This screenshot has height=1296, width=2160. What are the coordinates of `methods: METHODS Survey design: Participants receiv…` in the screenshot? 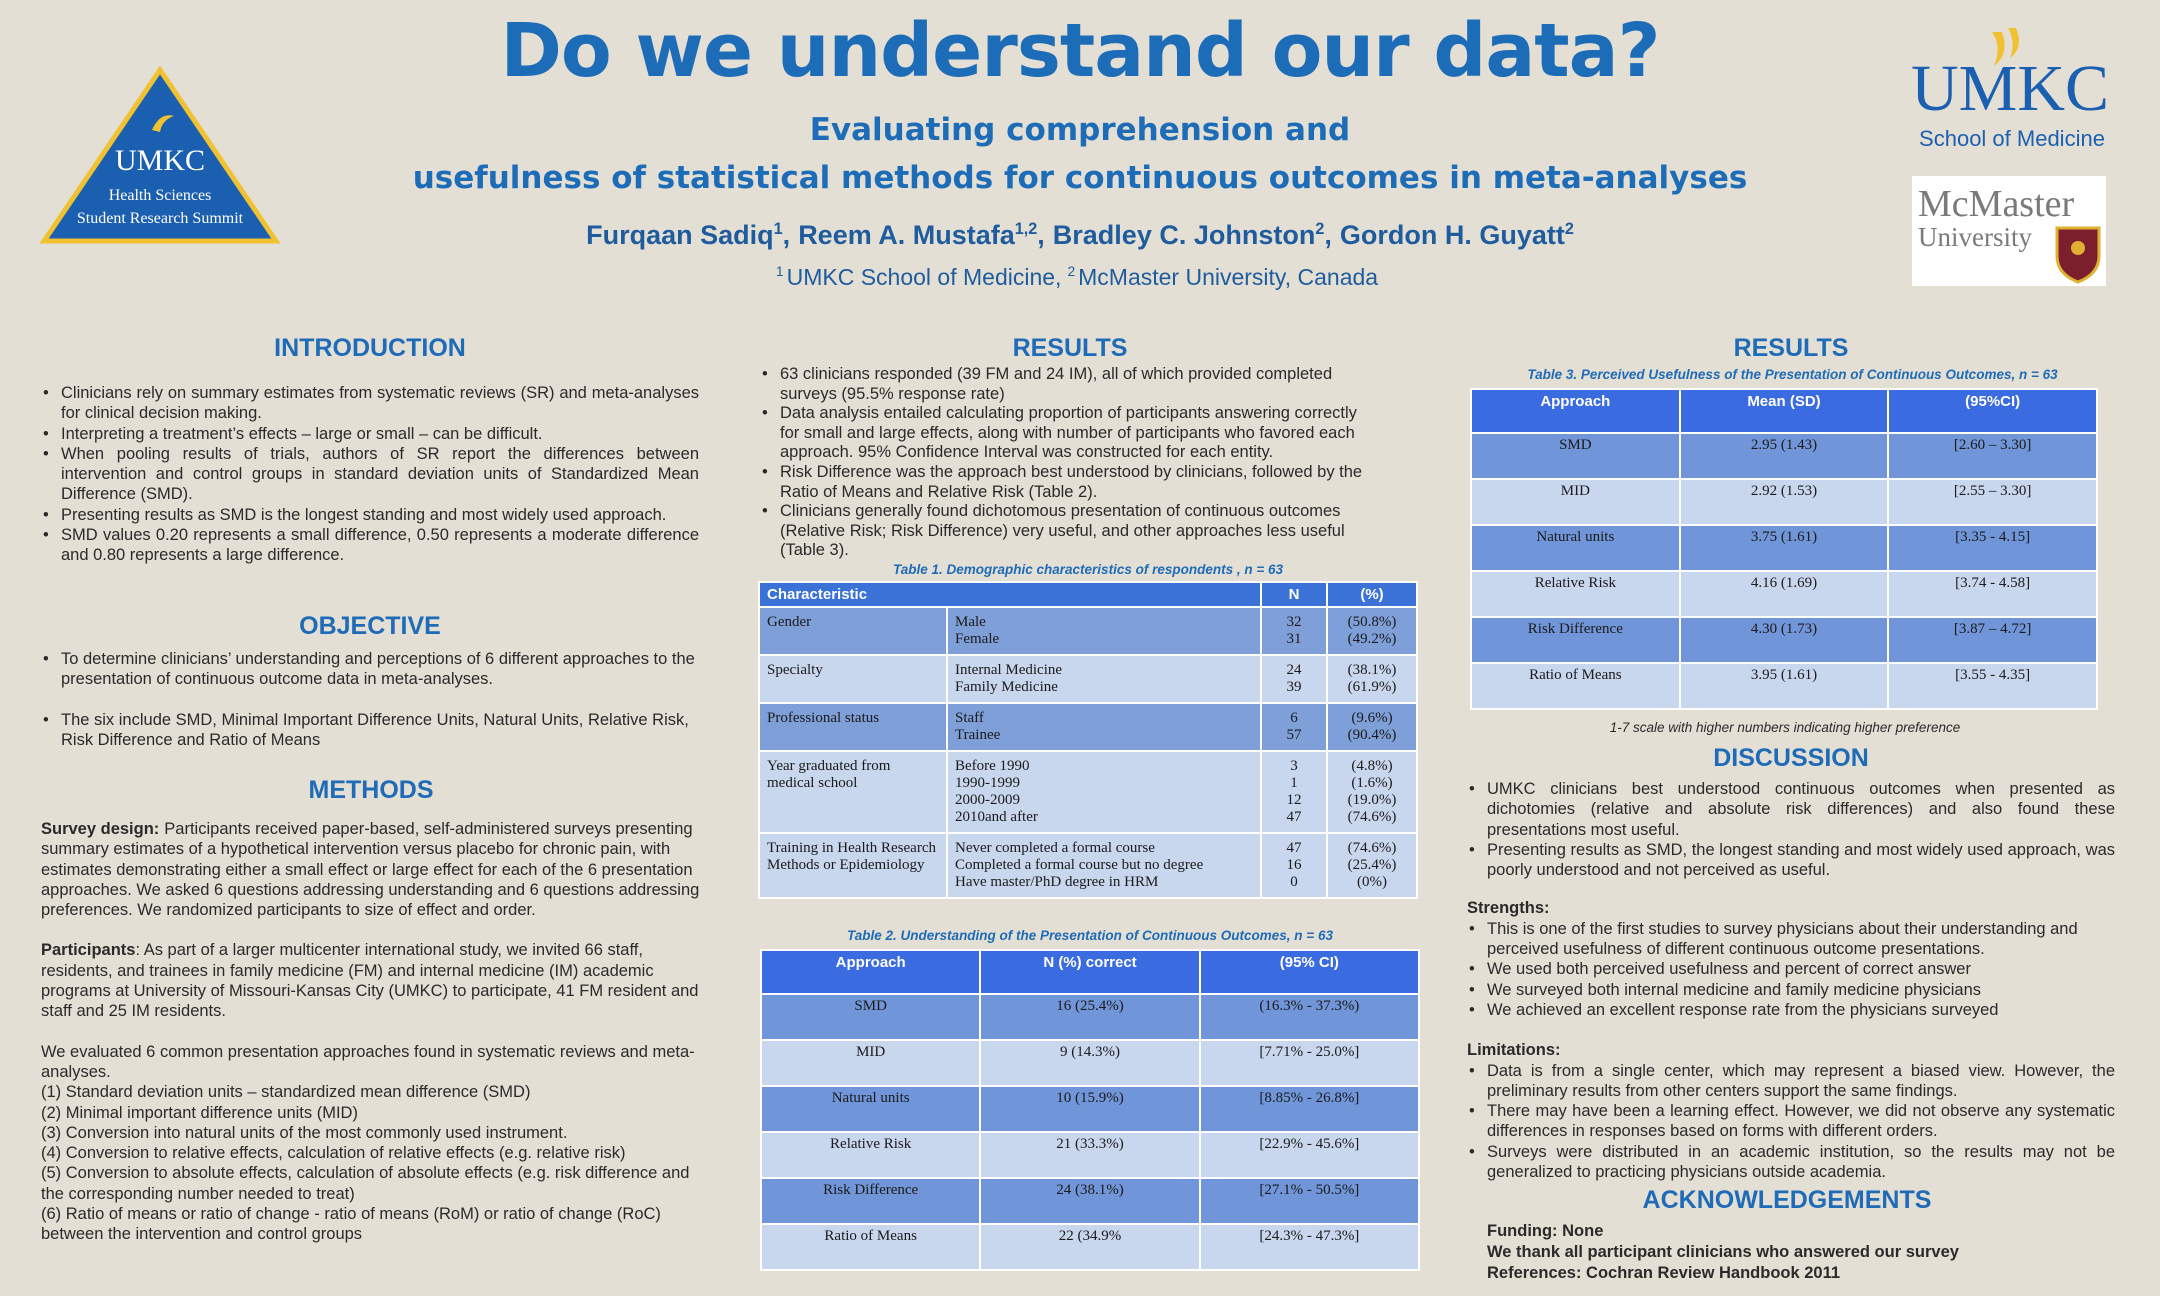 It's located at (371, 1010).